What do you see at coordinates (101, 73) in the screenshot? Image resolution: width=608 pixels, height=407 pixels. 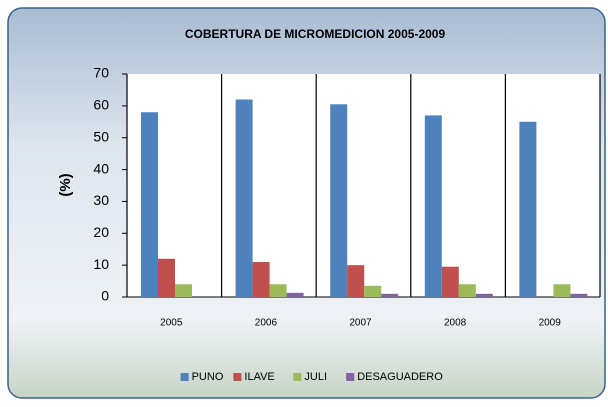 I see `y-tick-label: 70` at bounding box center [101, 73].